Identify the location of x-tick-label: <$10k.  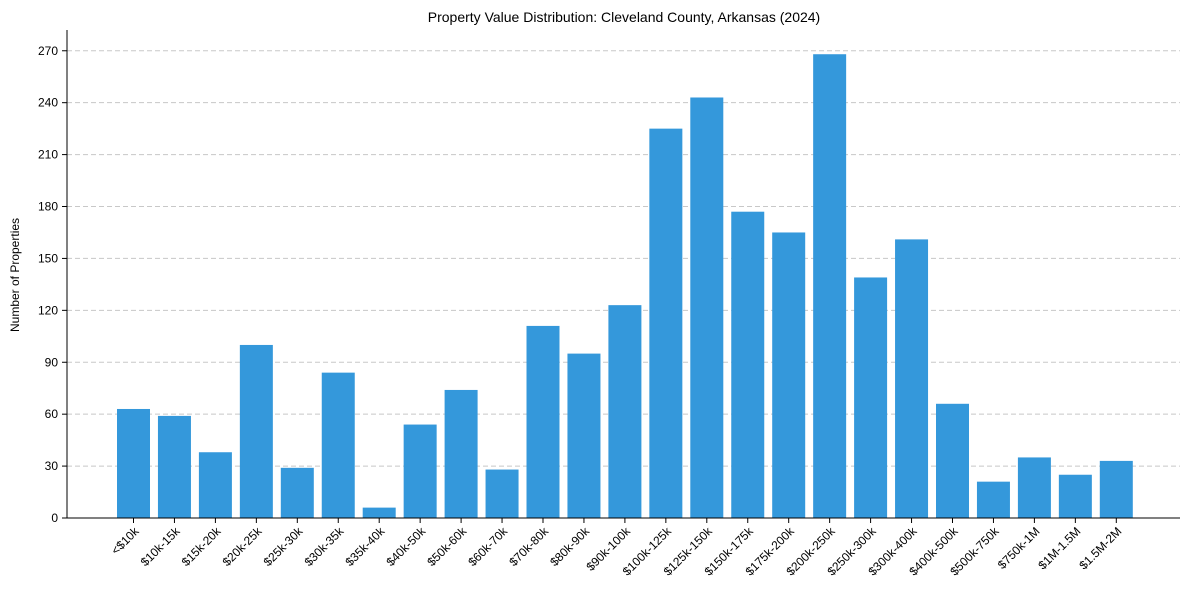
(125, 541).